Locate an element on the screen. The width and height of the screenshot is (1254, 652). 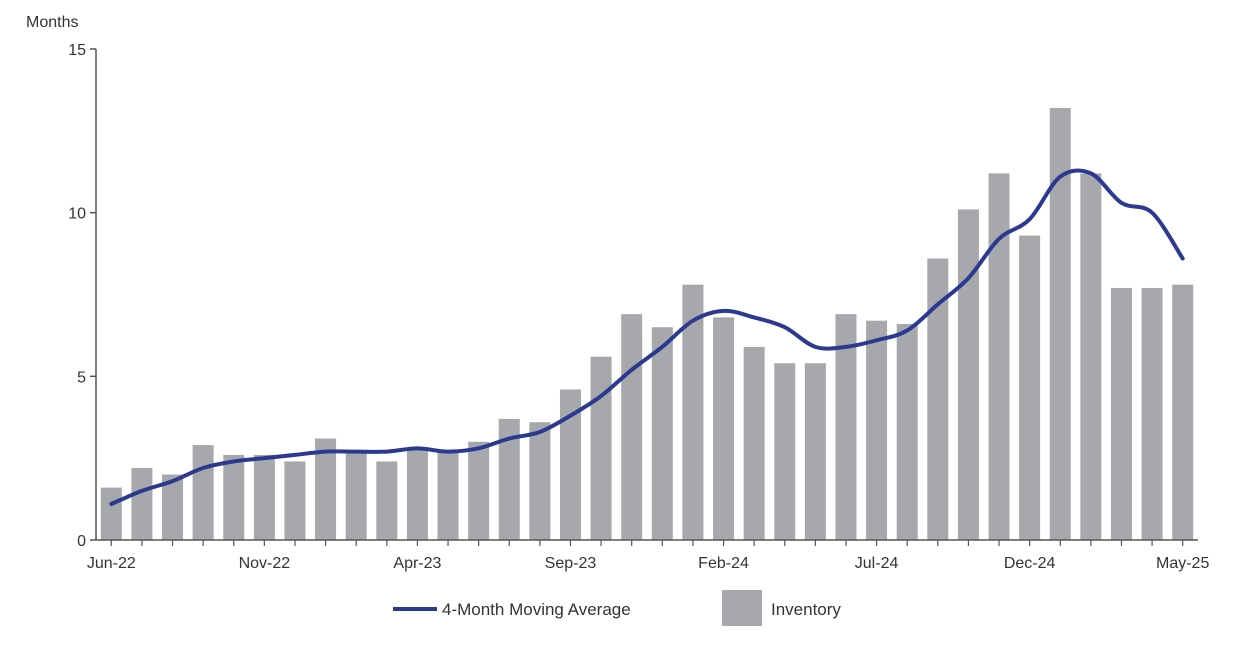
y-tick-label: 10 is located at coordinates (77, 214).